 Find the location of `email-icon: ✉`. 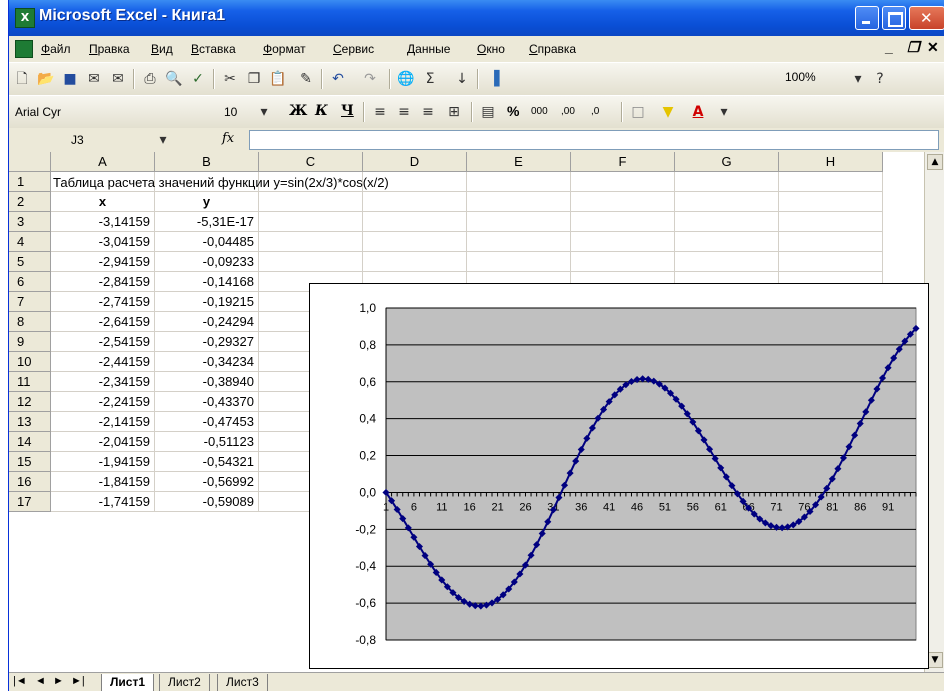

email-icon: ✉ is located at coordinates (118, 79).